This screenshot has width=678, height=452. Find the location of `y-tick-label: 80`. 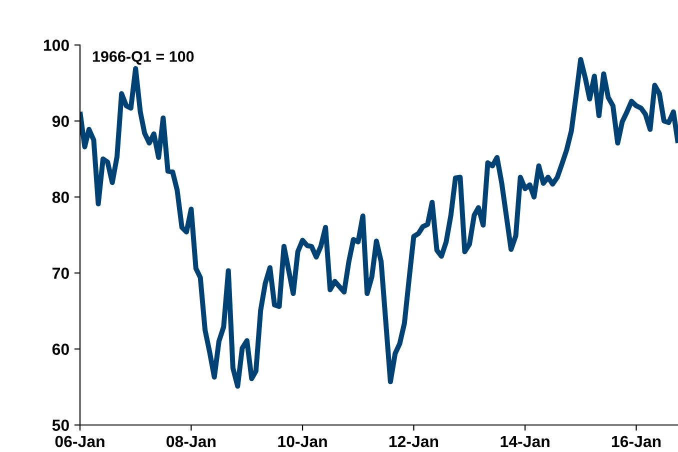

y-tick-label: 80 is located at coordinates (60, 197).